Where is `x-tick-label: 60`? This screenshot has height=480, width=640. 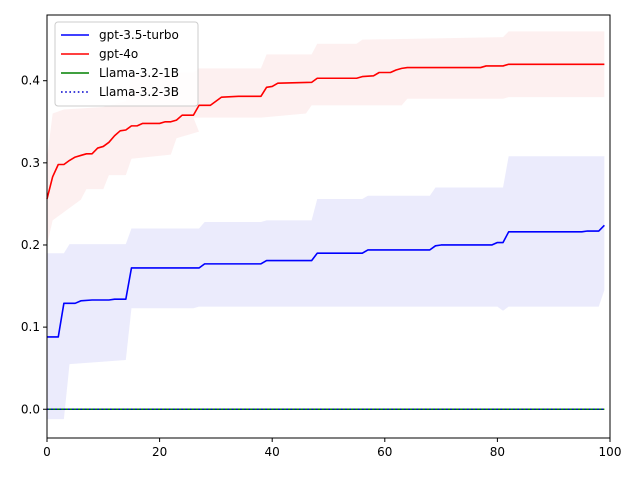 x-tick-label: 60 is located at coordinates (384, 452).